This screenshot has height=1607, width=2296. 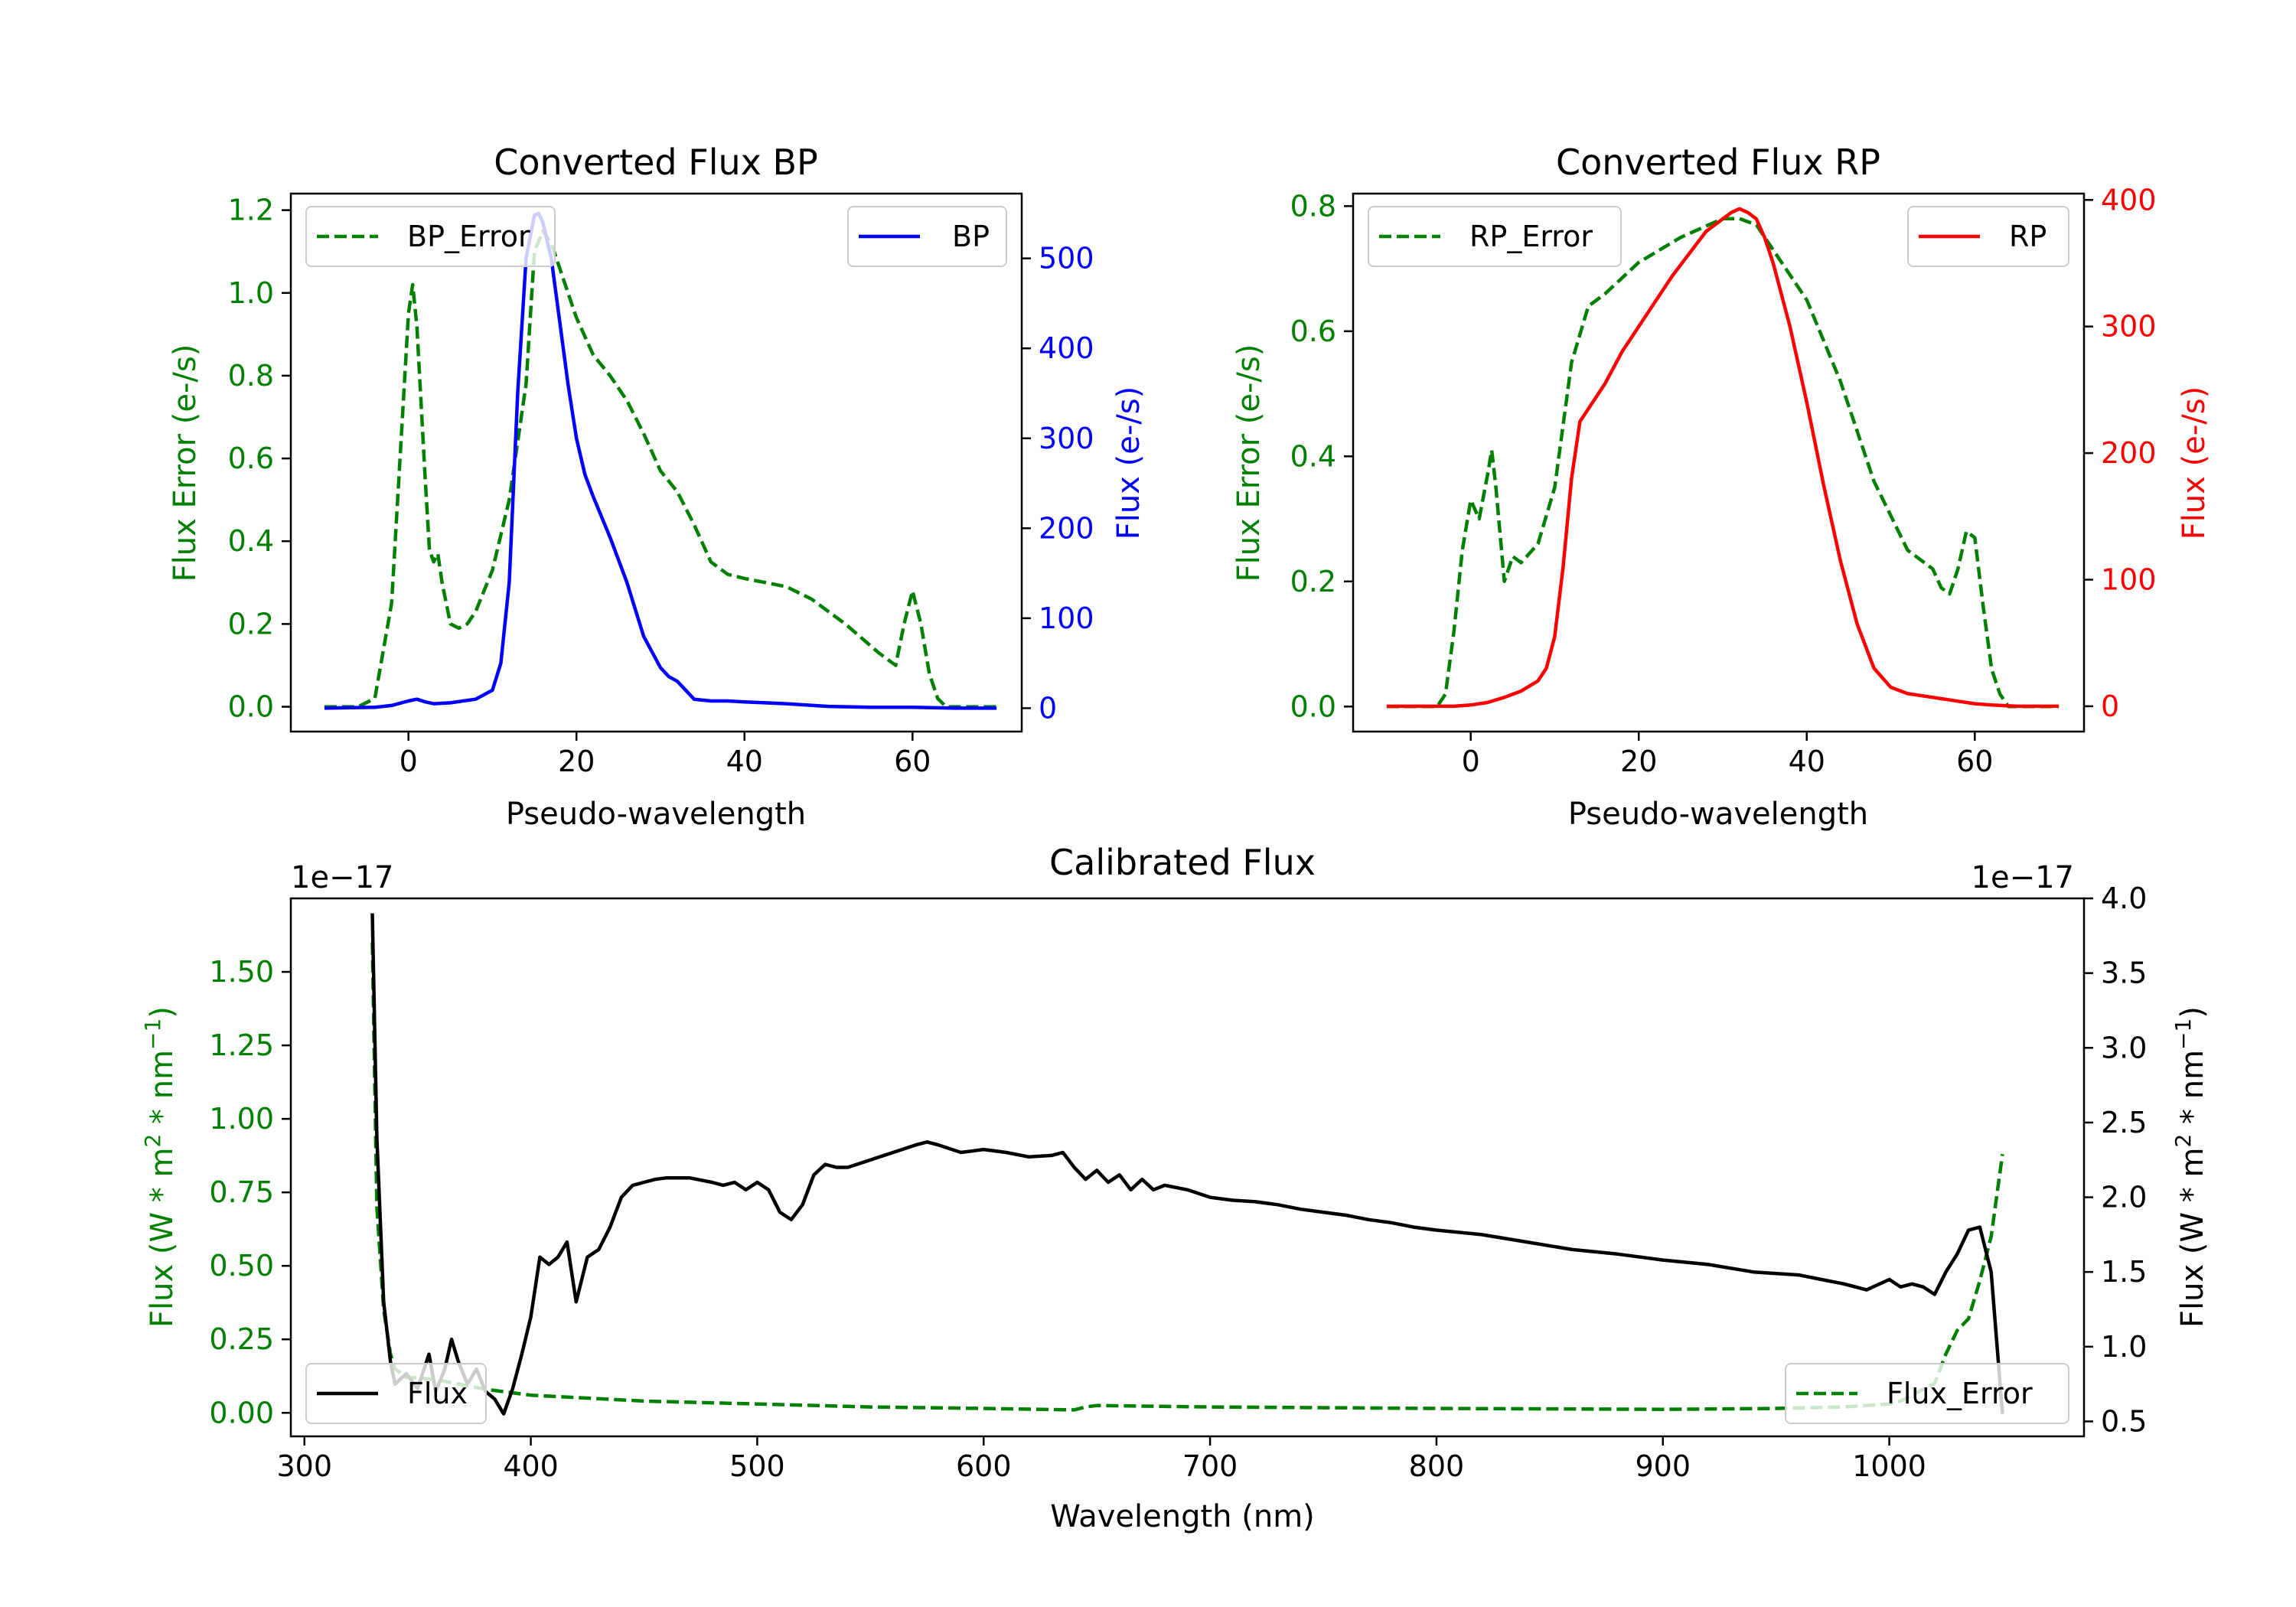 I want to click on rp-series-rp-error, so click(x=1723, y=463).